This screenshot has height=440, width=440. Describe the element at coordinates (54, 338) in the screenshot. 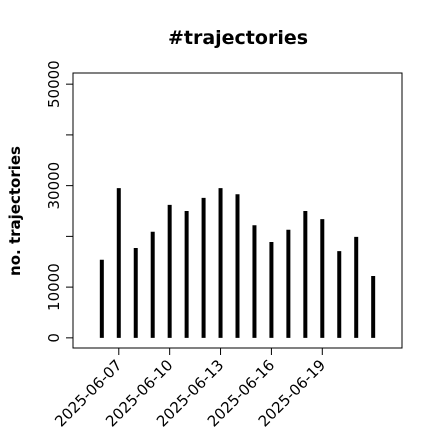

I see `y-tick-label: 0` at that location.